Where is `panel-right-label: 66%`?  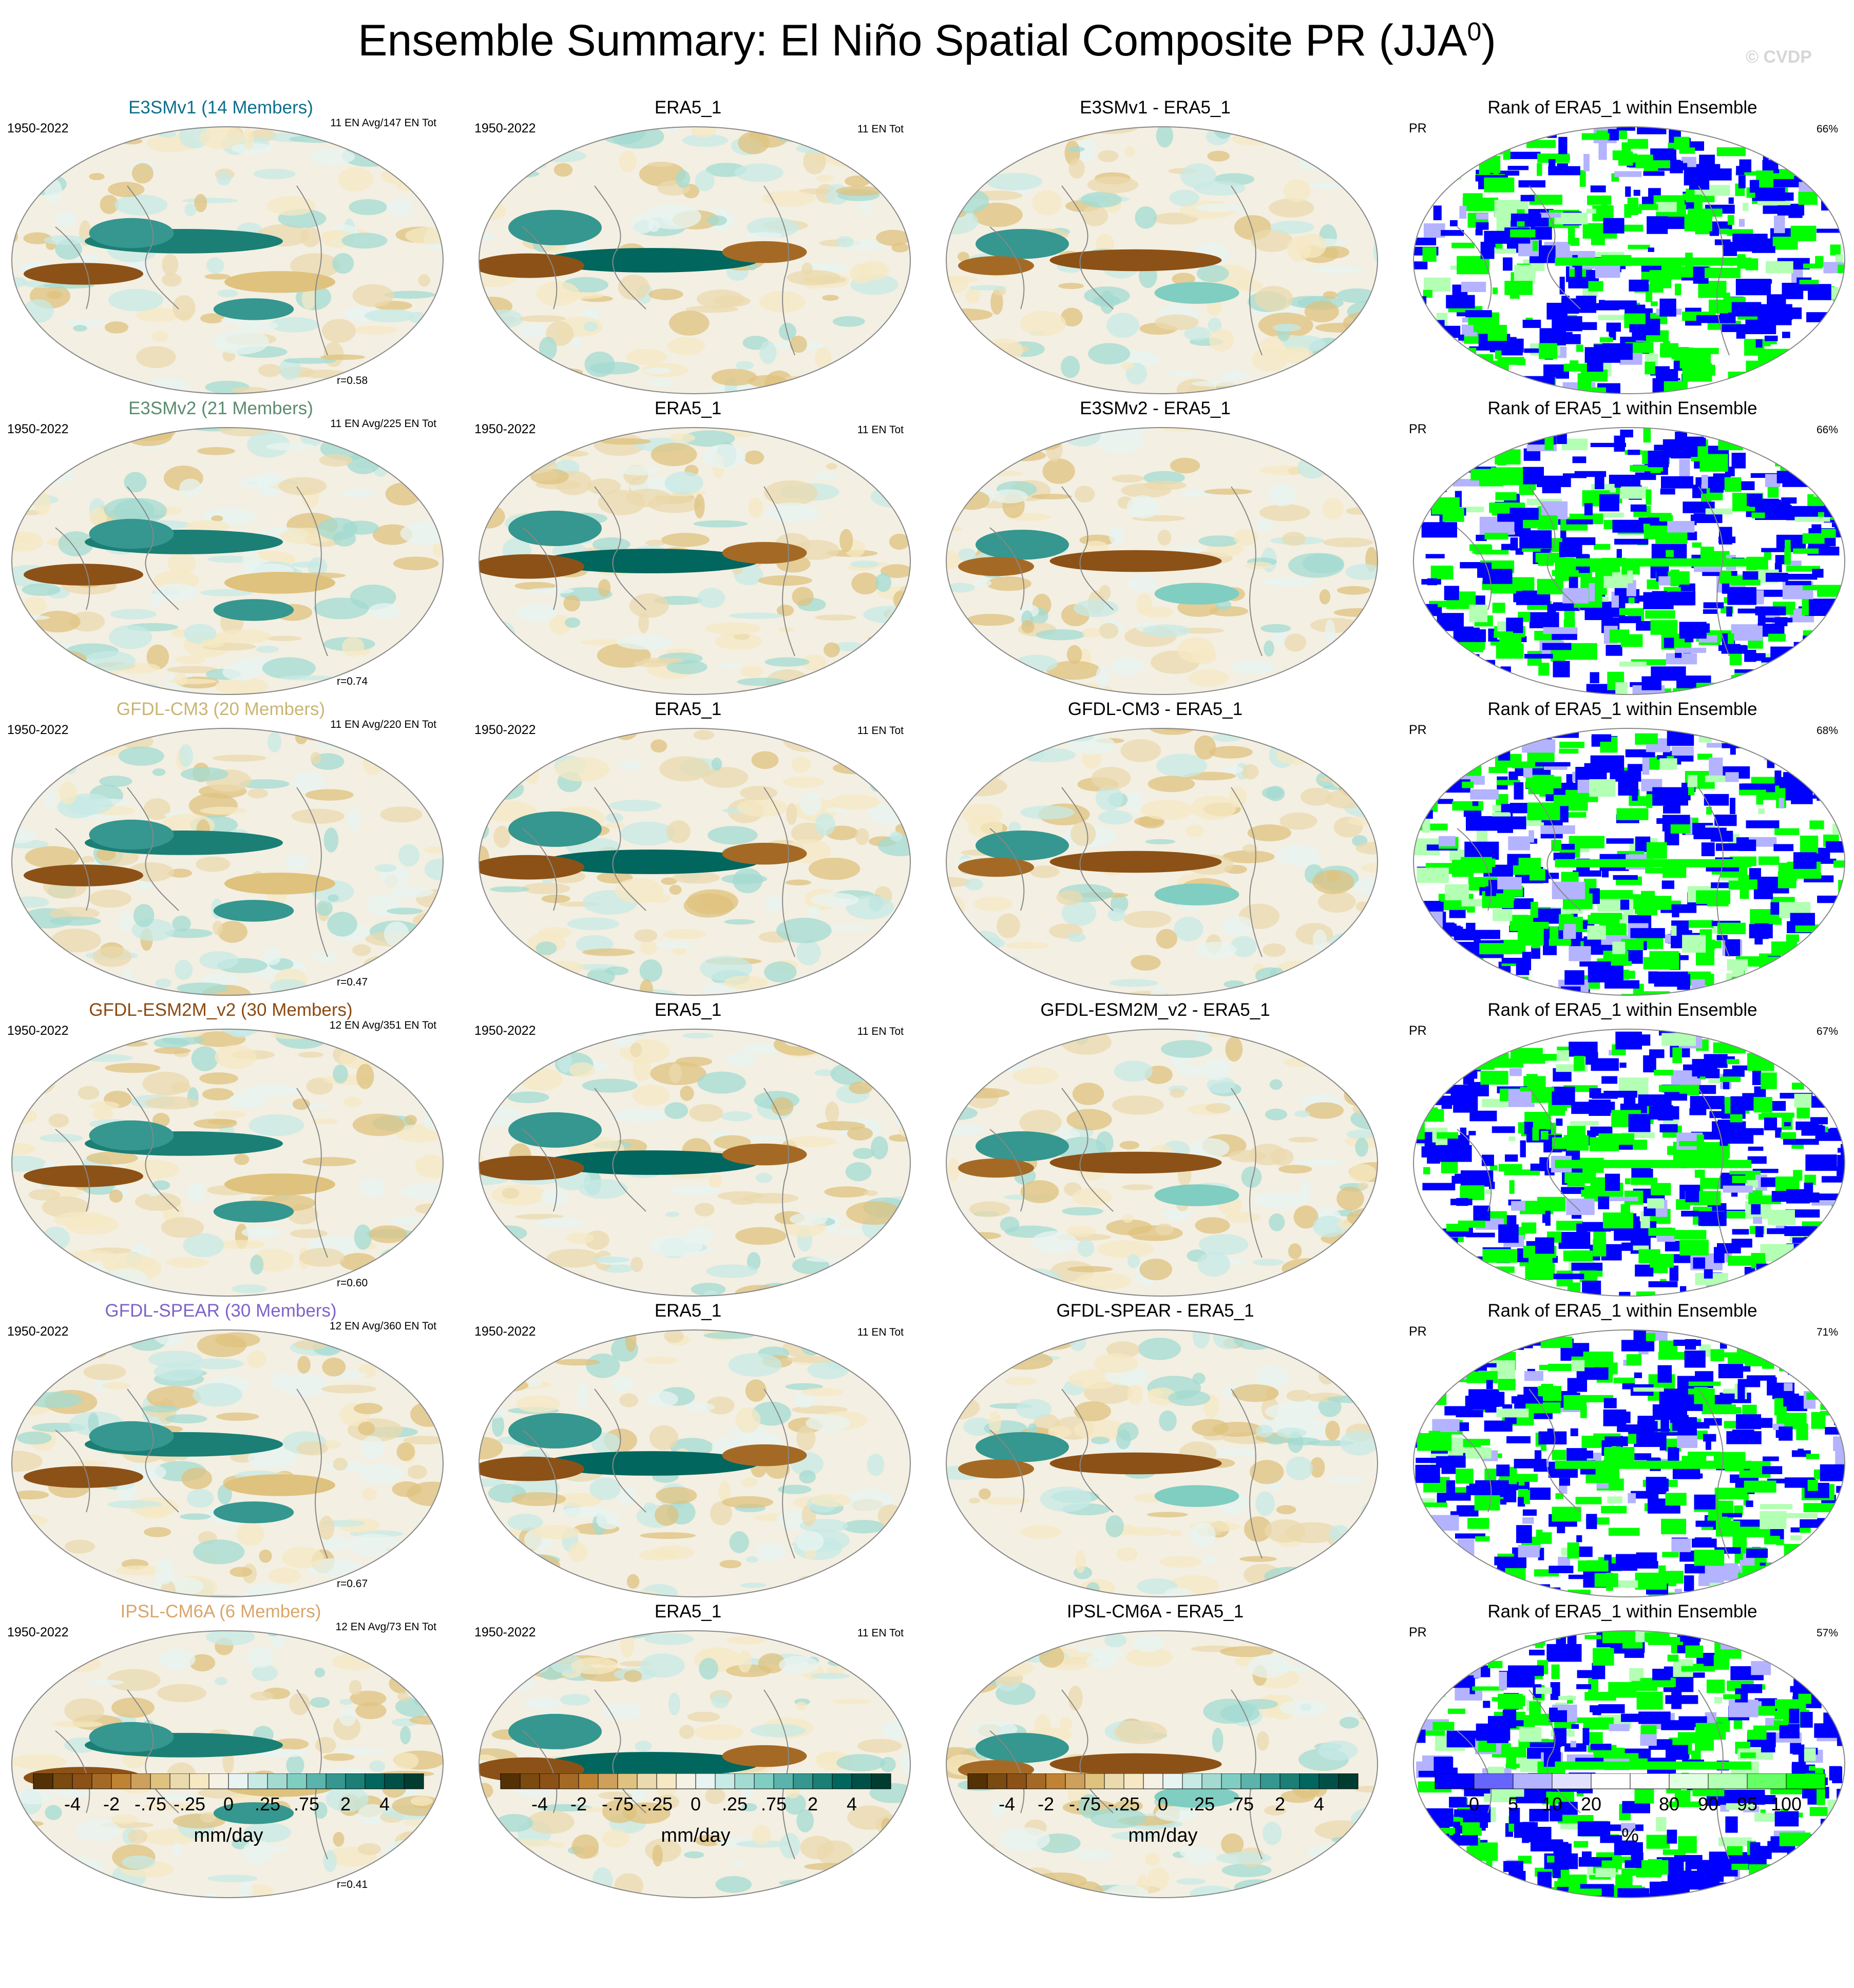
panel-right-label: 66% is located at coordinates (1827, 129).